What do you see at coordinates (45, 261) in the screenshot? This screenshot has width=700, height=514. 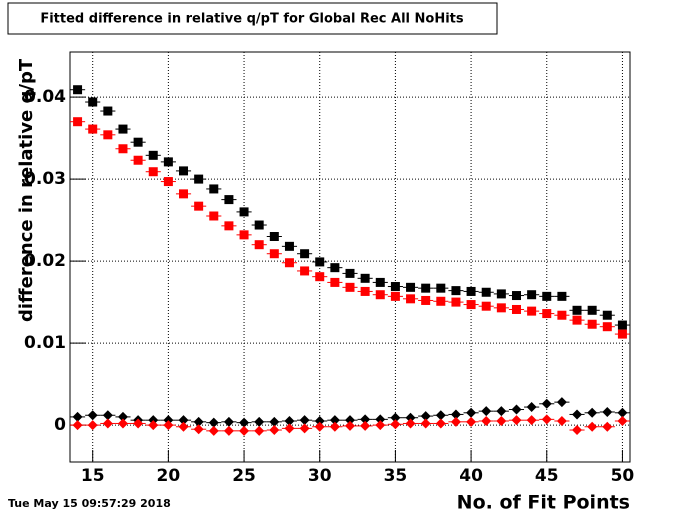 I see `y-tick-label: 0.02` at bounding box center [45, 261].